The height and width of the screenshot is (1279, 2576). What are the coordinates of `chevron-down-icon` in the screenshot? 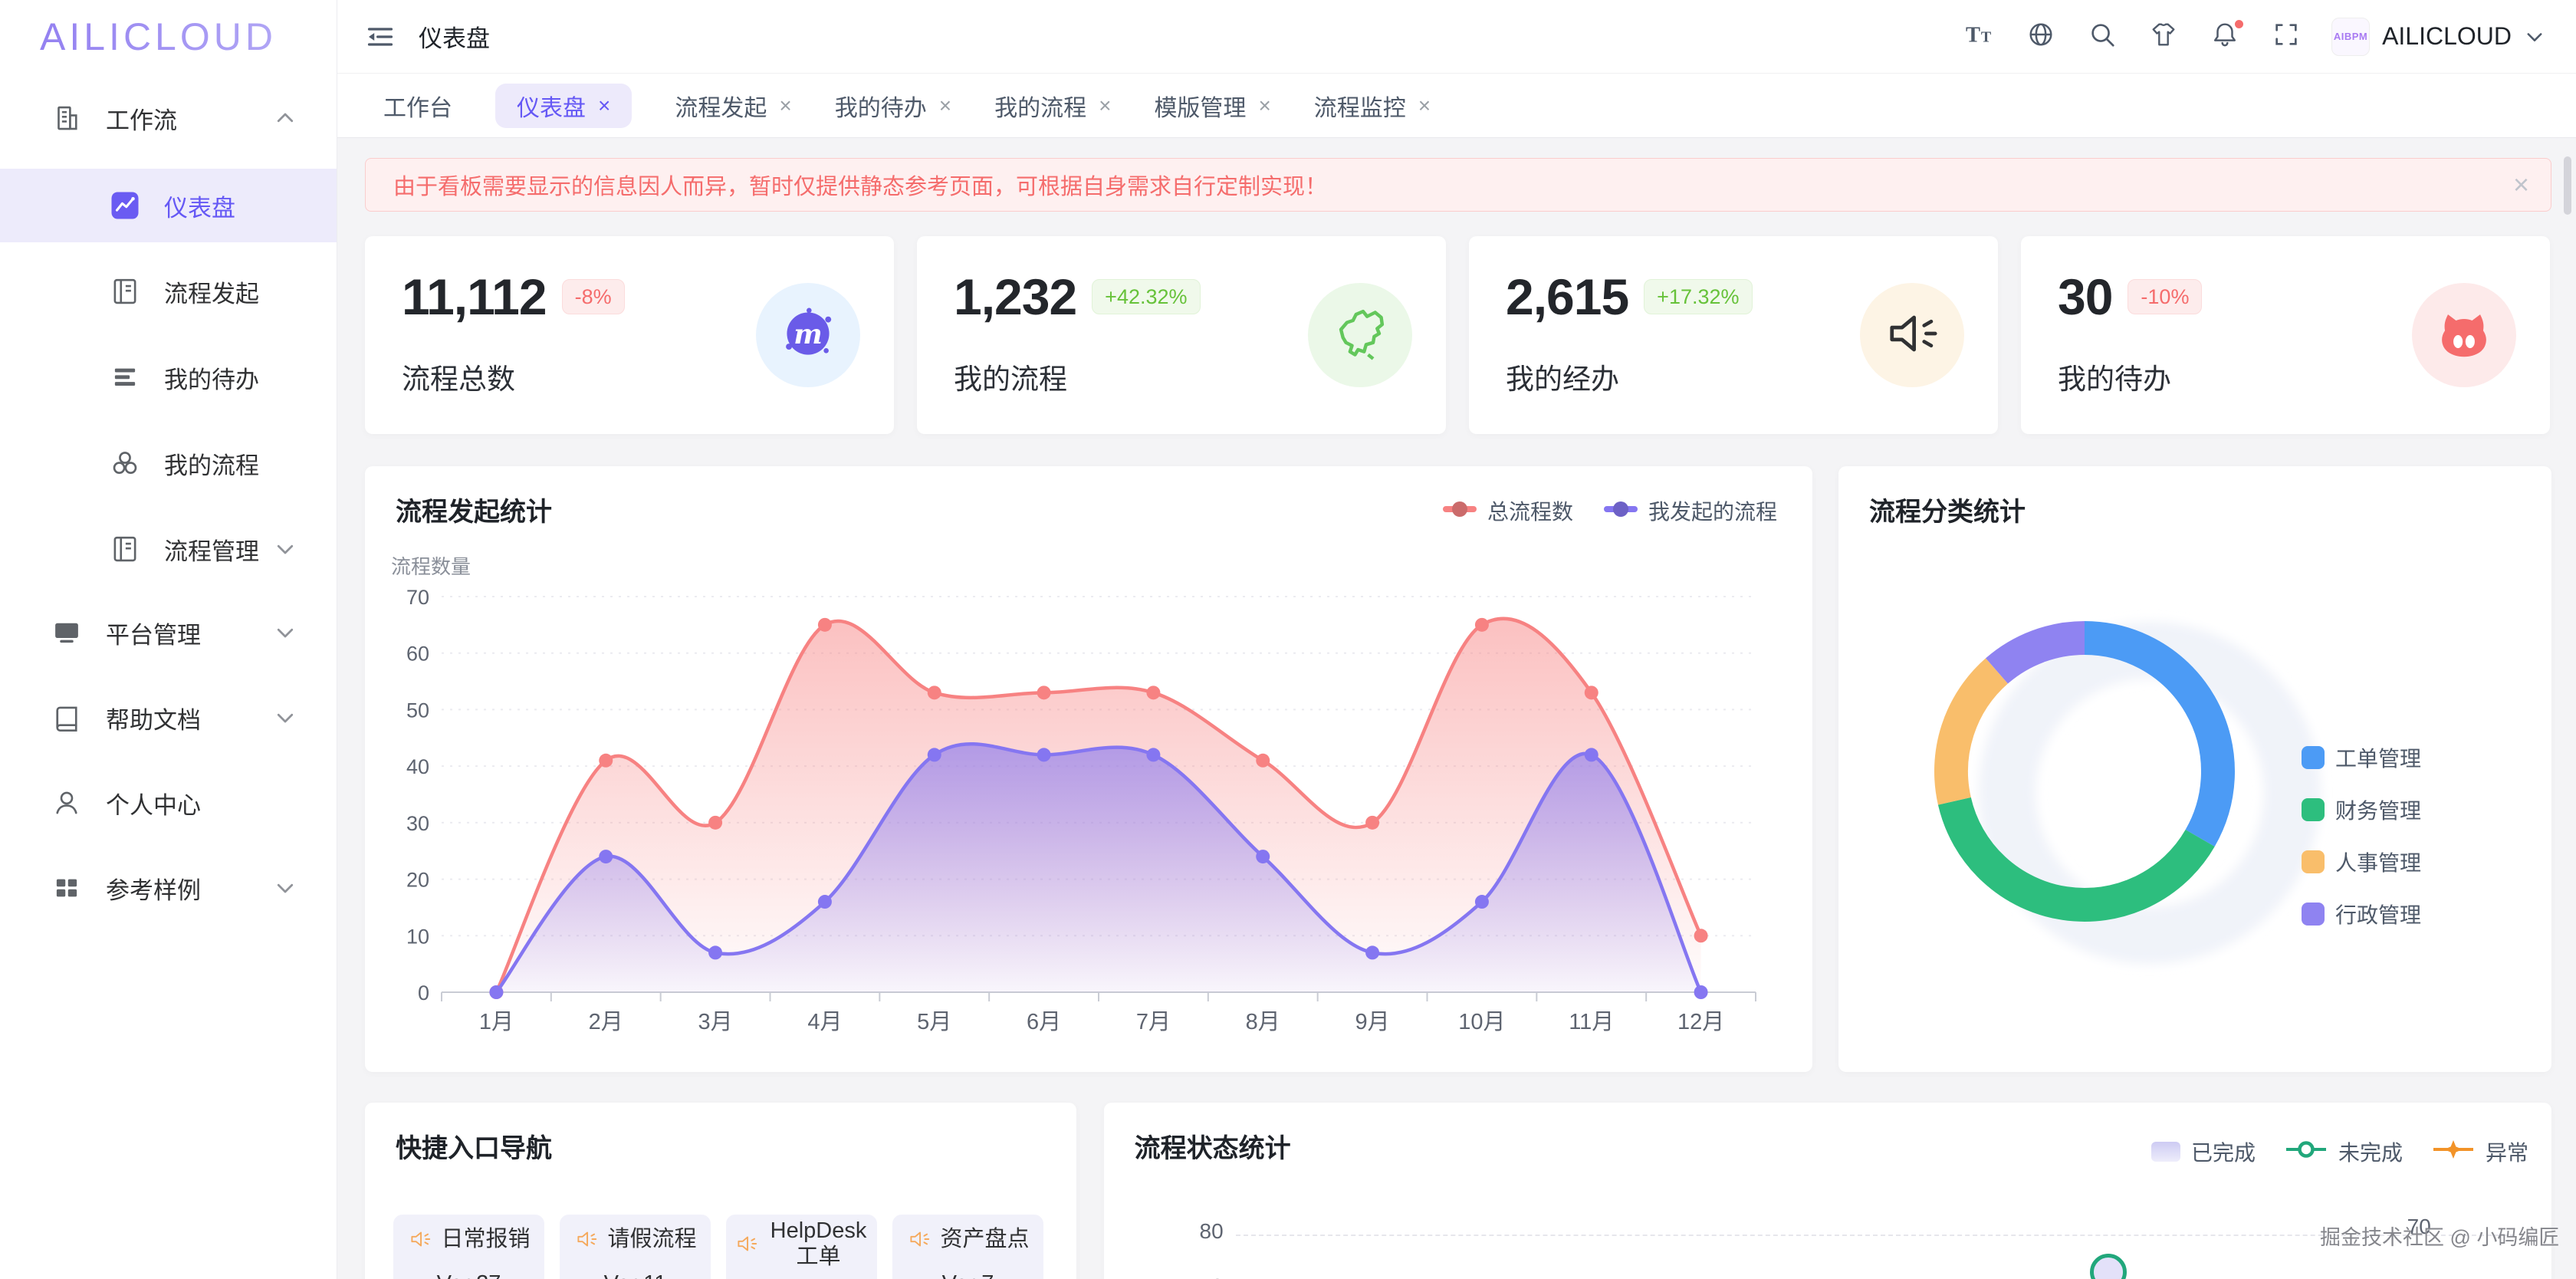 It's located at (285, 717).